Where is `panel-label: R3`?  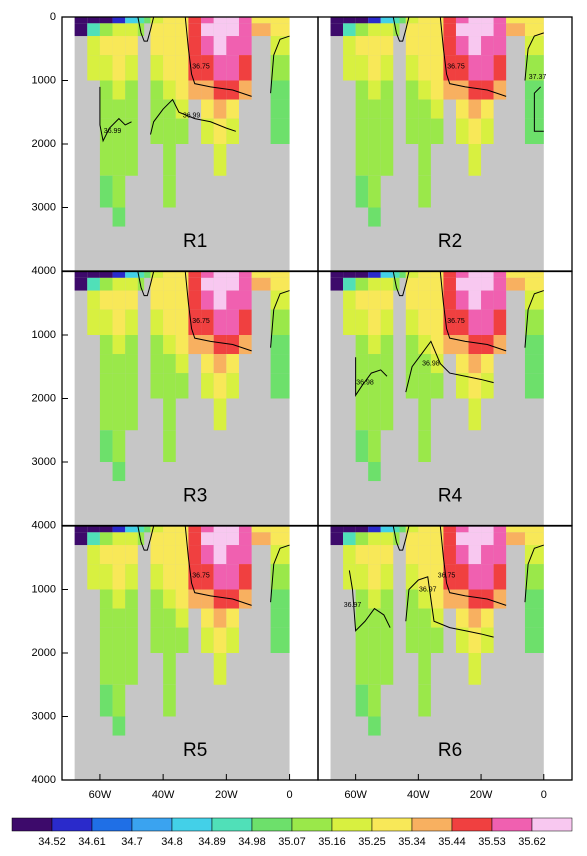 panel-label: R3 is located at coordinates (195, 496).